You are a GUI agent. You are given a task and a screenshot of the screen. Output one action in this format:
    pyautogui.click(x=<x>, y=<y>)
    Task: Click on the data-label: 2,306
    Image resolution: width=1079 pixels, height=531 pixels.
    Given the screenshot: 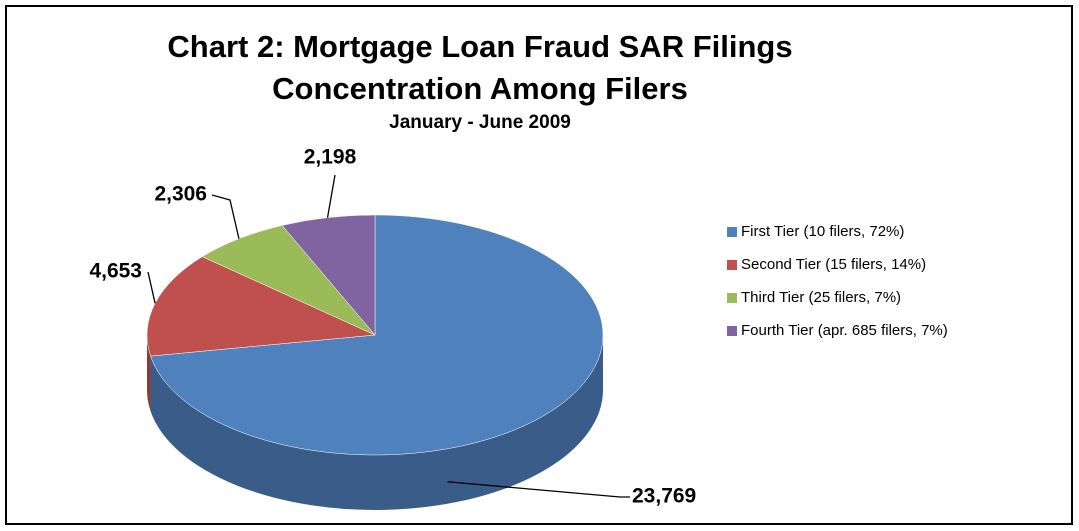 What is the action you would take?
    pyautogui.click(x=180, y=194)
    